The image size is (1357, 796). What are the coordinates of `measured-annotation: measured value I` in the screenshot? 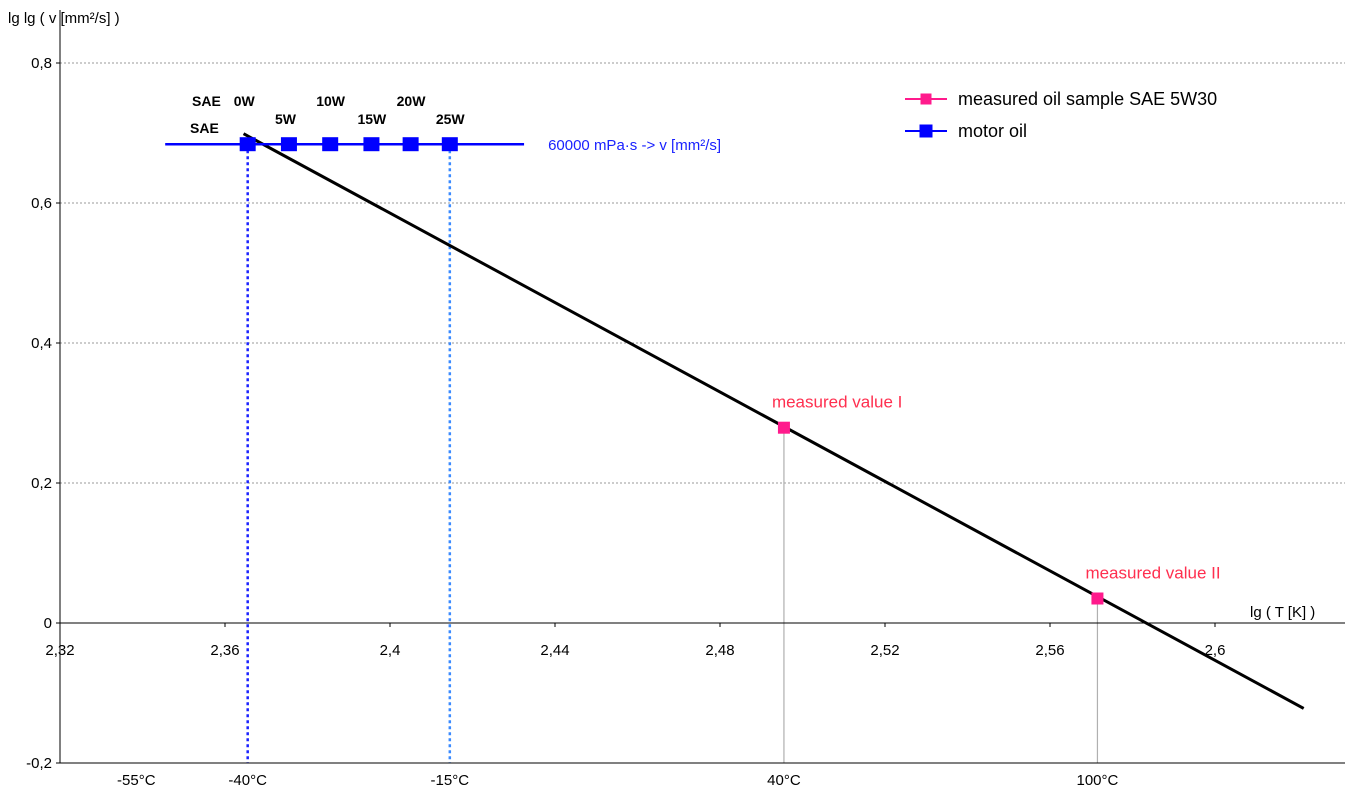 It's located at (837, 402).